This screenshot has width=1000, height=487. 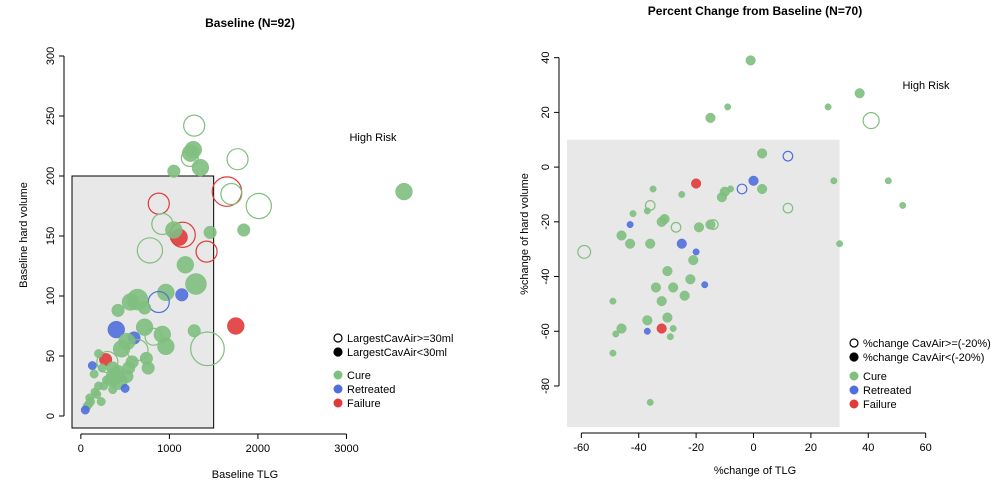 I want to click on legend-shape: LargestCavAir>=30ml LargestCavAir<30ml, so click(x=393, y=346).